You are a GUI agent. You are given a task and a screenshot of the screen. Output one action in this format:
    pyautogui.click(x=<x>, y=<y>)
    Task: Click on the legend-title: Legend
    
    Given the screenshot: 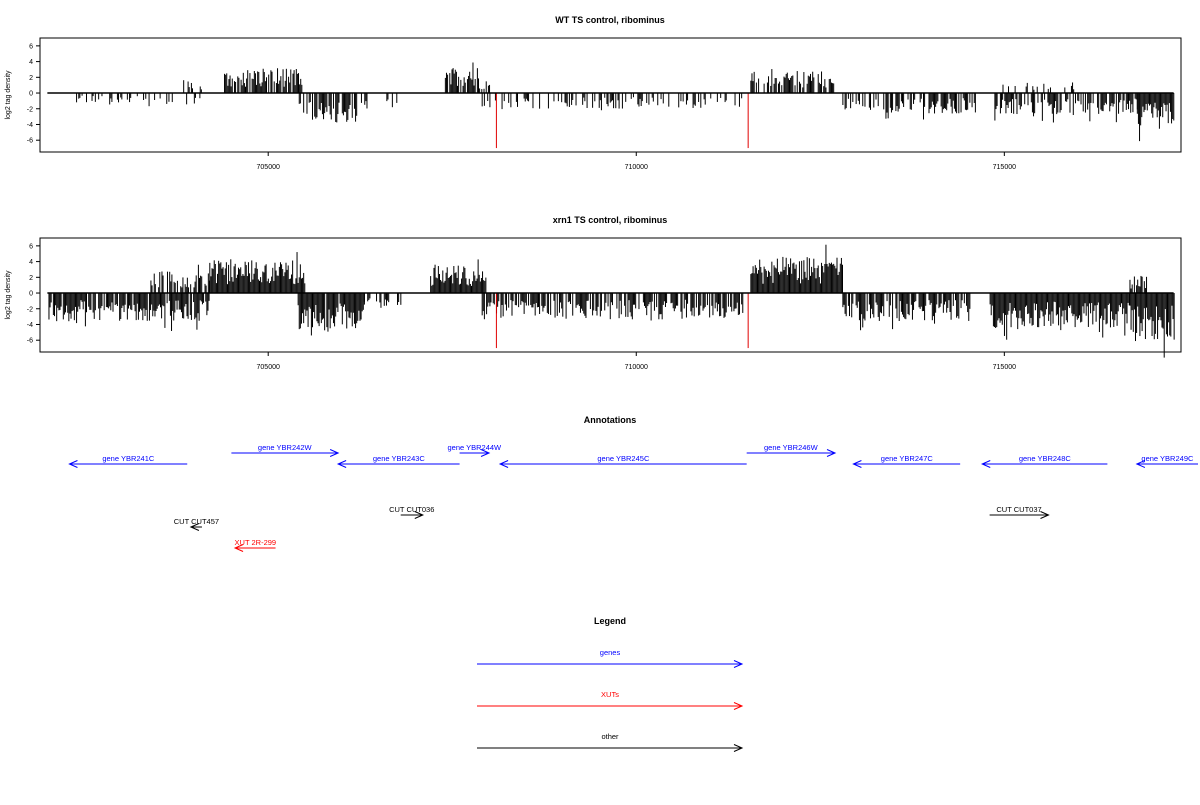 What is the action you would take?
    pyautogui.click(x=610, y=621)
    